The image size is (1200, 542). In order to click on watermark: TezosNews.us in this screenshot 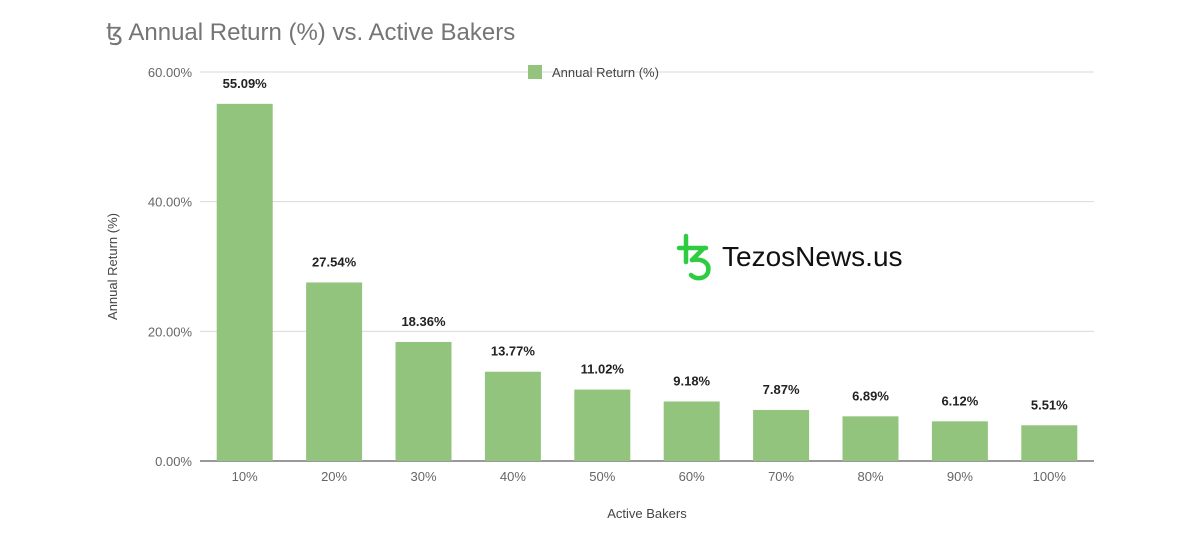, I will do `click(789, 257)`.